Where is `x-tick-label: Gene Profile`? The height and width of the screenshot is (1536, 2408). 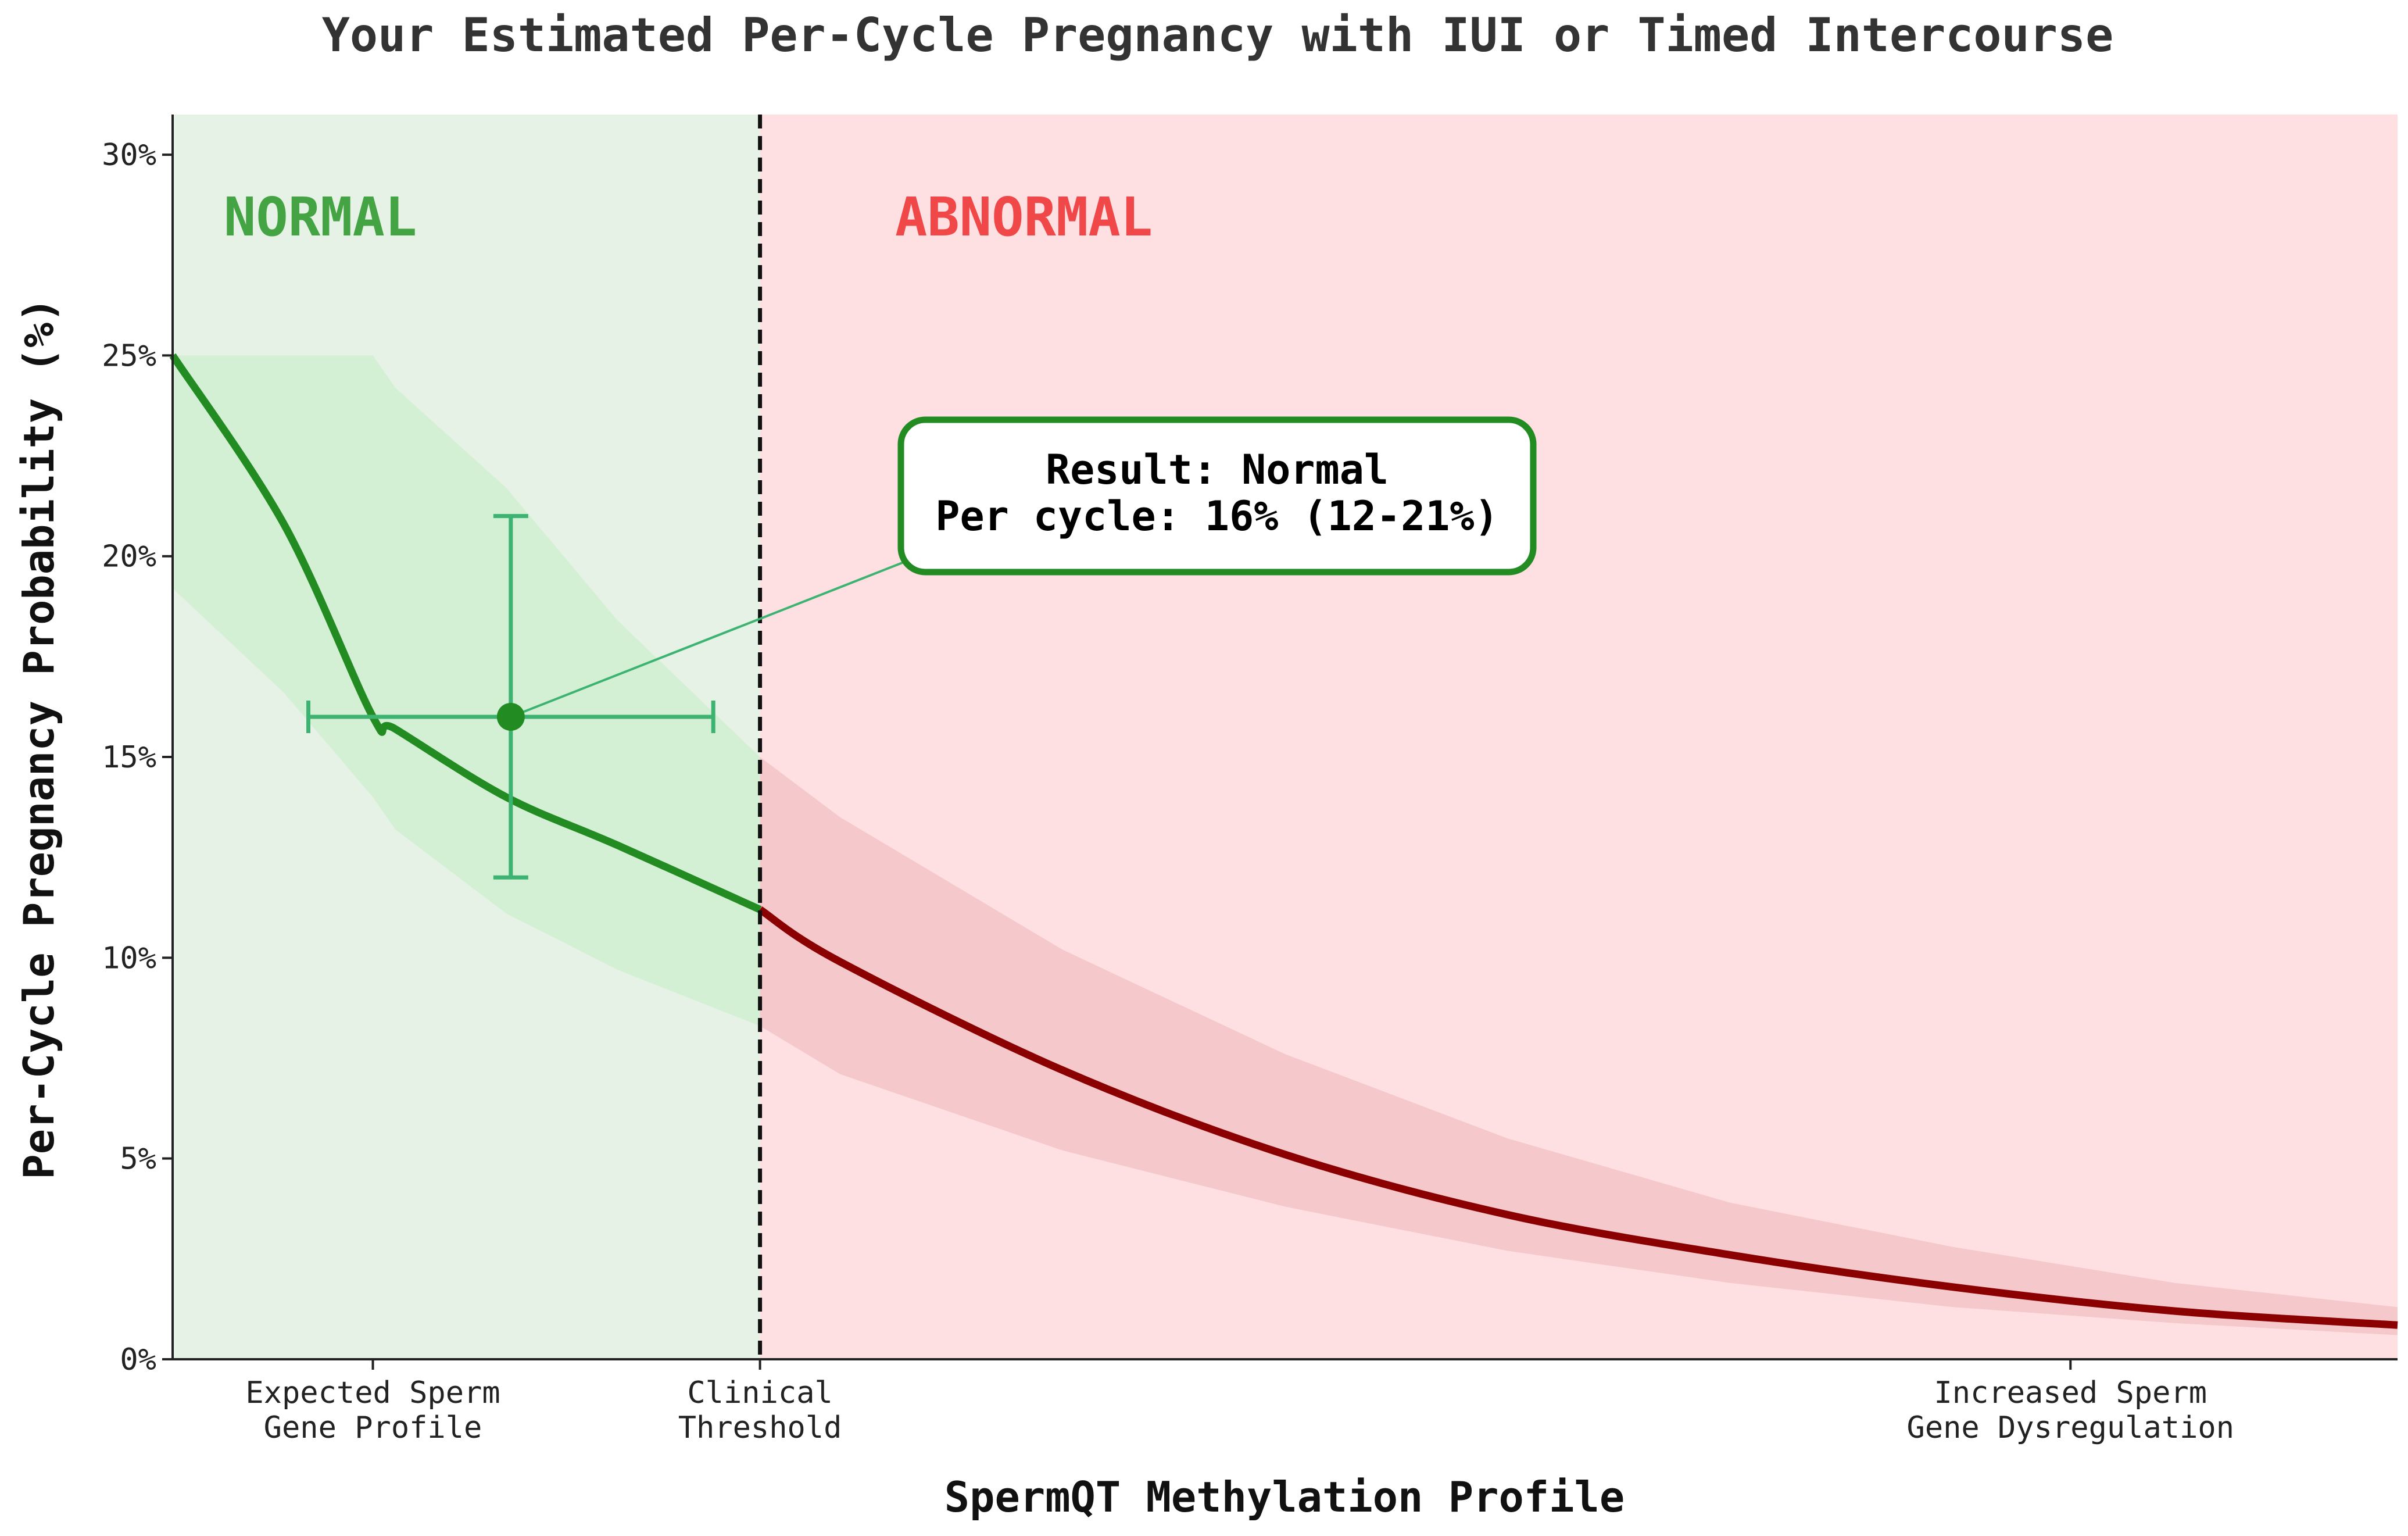 x-tick-label: Gene Profile is located at coordinates (373, 1427).